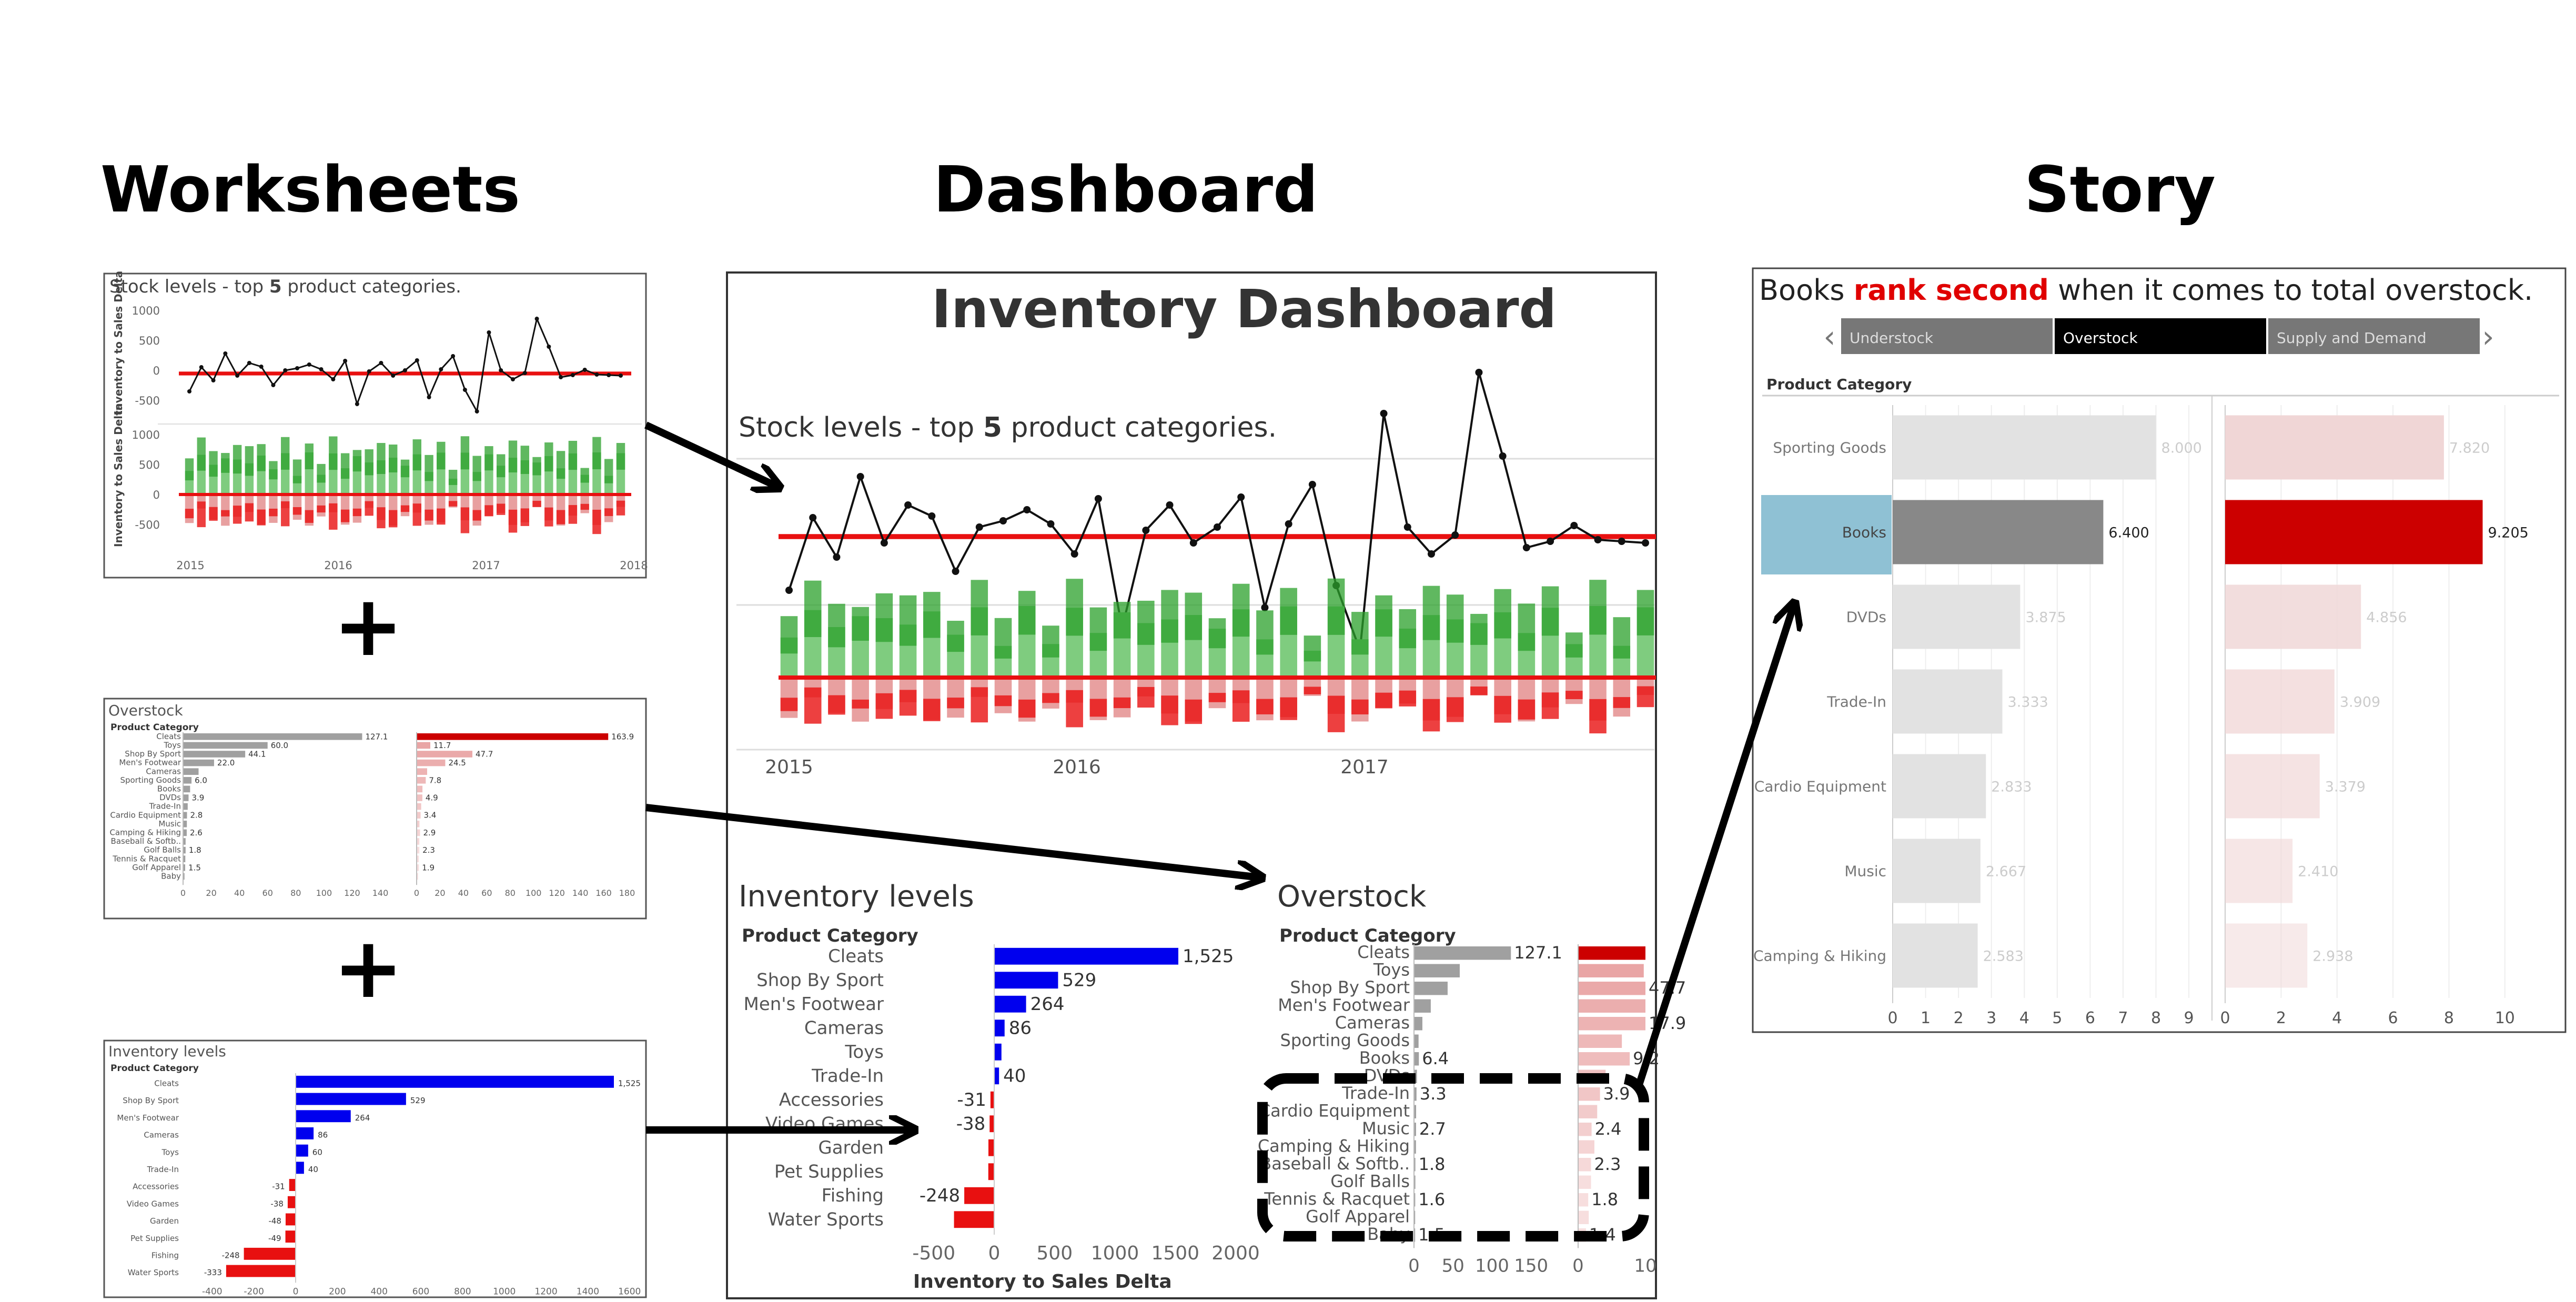 The height and width of the screenshot is (1302, 2576). What do you see at coordinates (2393, 1018) in the screenshot?
I see `story-right-tick: 6` at bounding box center [2393, 1018].